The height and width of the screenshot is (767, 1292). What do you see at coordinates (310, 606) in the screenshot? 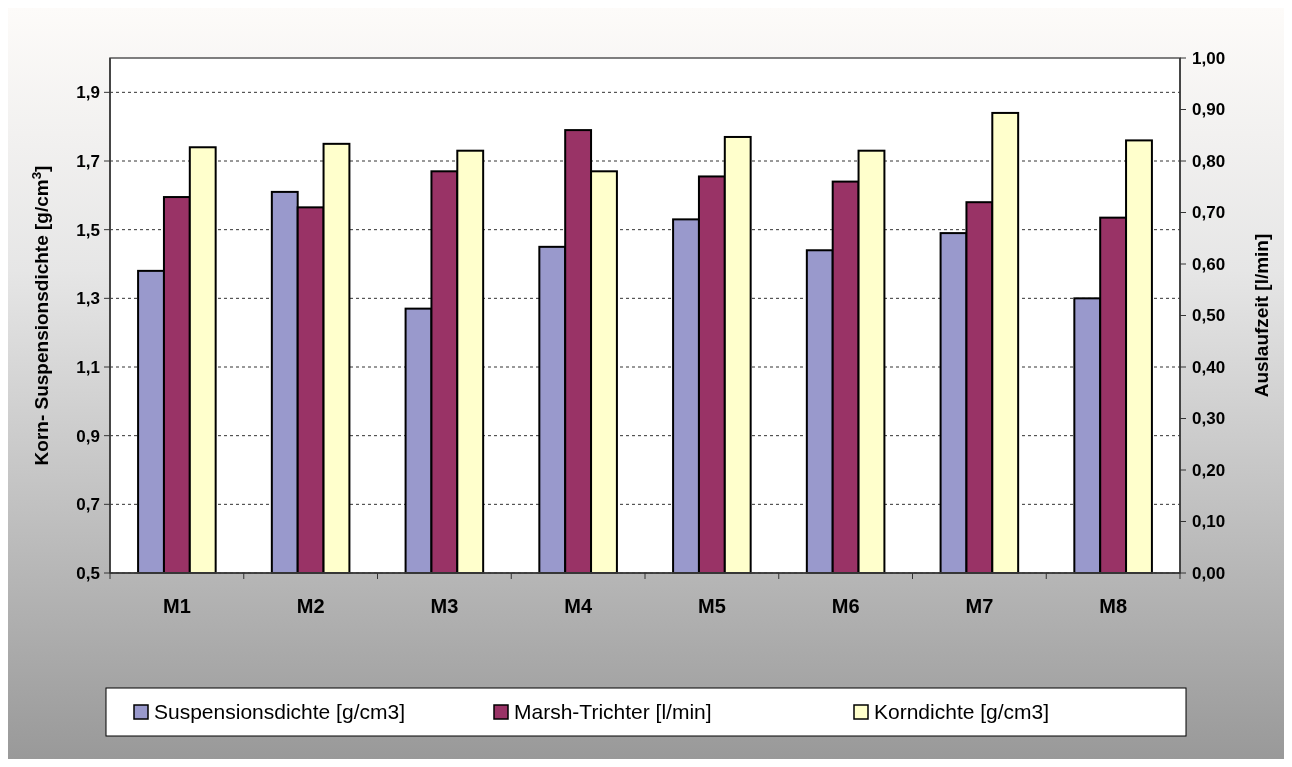
I see `x-tick-label: M2` at bounding box center [310, 606].